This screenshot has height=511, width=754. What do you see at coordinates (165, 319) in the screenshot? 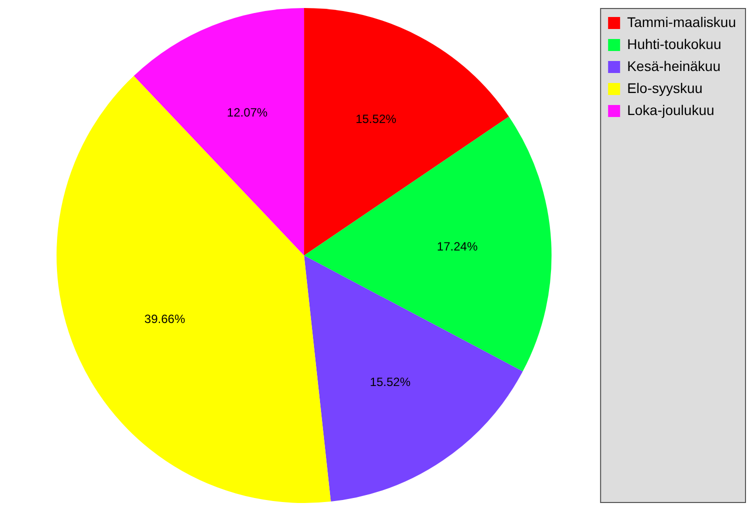
I see `data-label: 39.66%` at bounding box center [165, 319].